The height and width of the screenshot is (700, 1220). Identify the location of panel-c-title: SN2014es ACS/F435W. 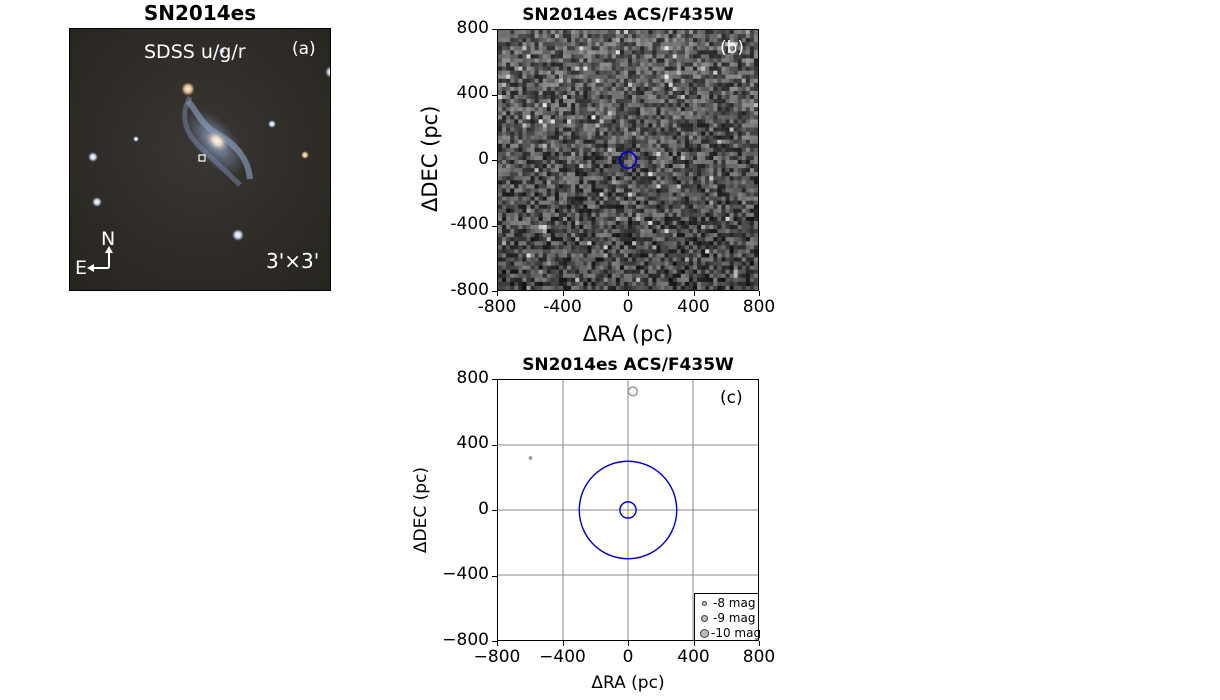
(628, 365).